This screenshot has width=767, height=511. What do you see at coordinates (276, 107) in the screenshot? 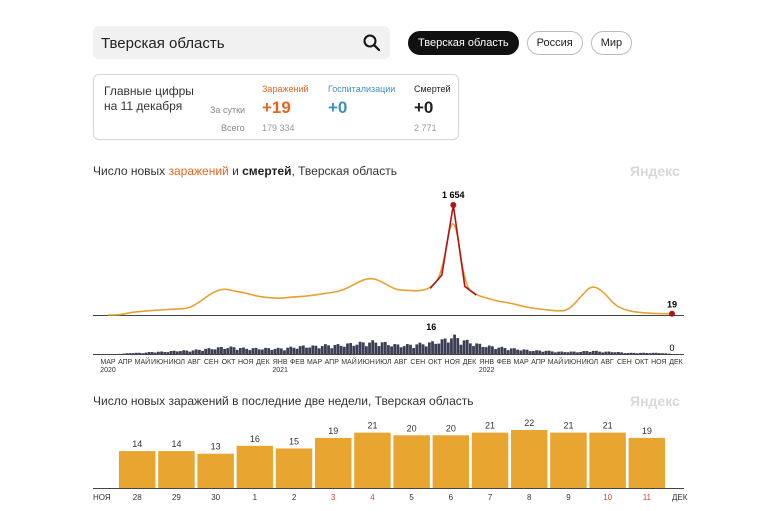
I see `infections-daily: +19` at bounding box center [276, 107].